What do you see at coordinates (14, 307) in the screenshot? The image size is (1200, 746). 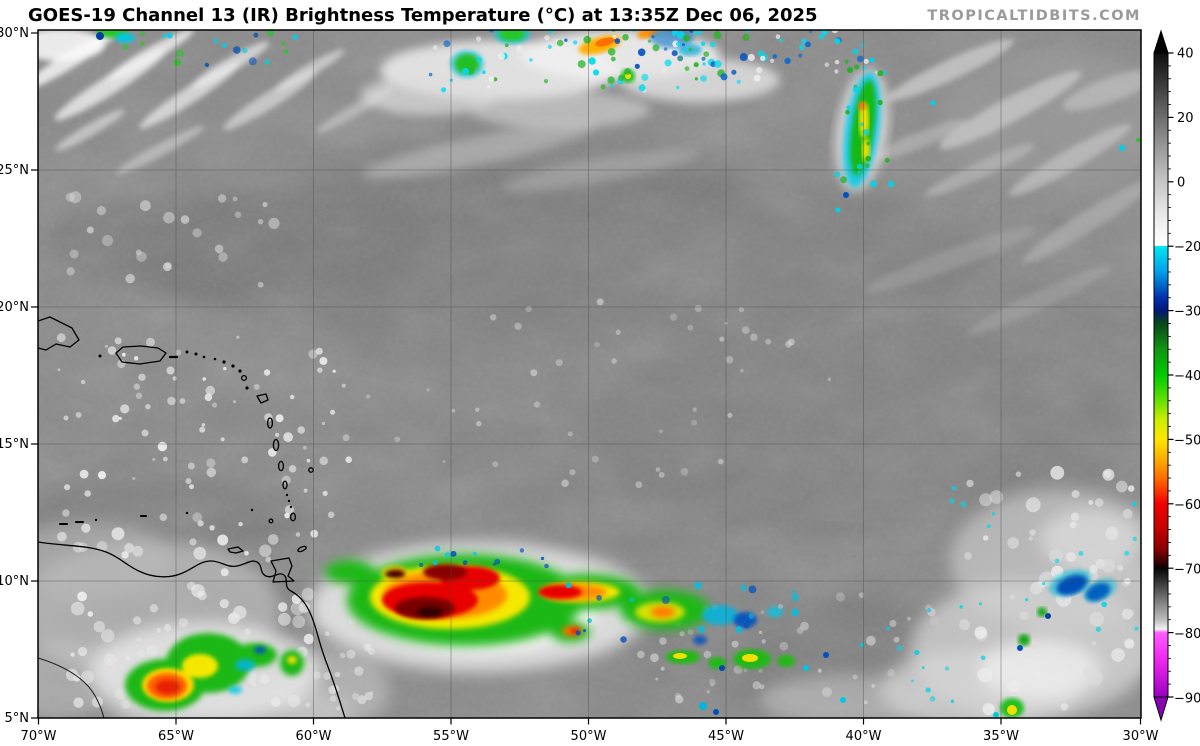 I see `lat-label: 20°N` at bounding box center [14, 307].